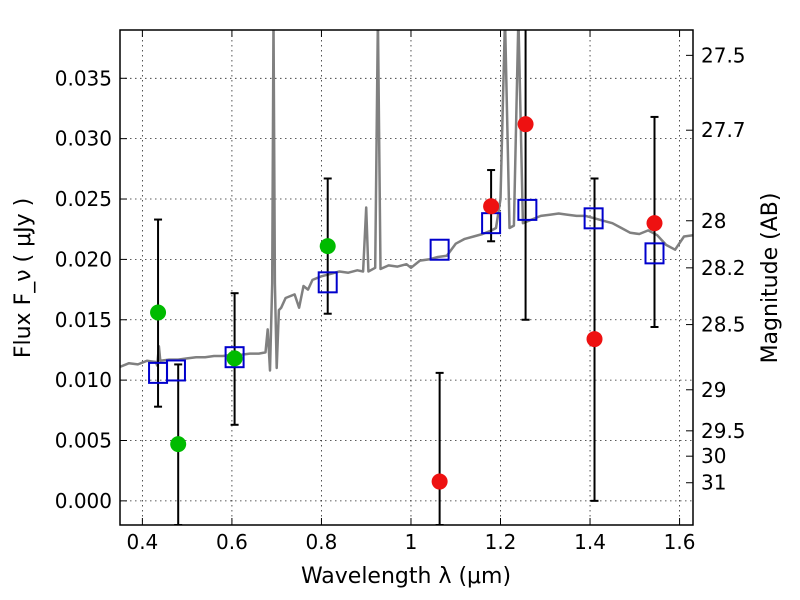  What do you see at coordinates (713, 483) in the screenshot?
I see `right-tick-label: 31` at bounding box center [713, 483].